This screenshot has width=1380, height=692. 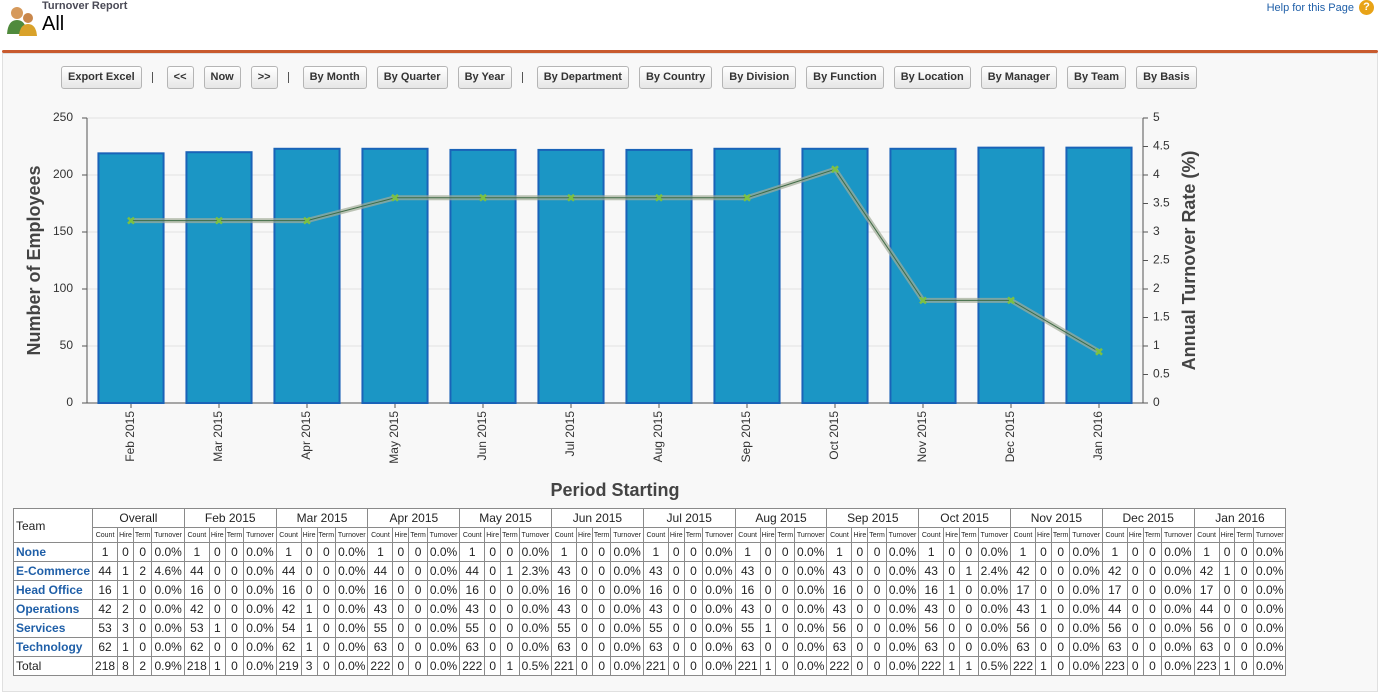 What do you see at coordinates (53, 590) in the screenshot?
I see `team-name: Head Office` at bounding box center [53, 590].